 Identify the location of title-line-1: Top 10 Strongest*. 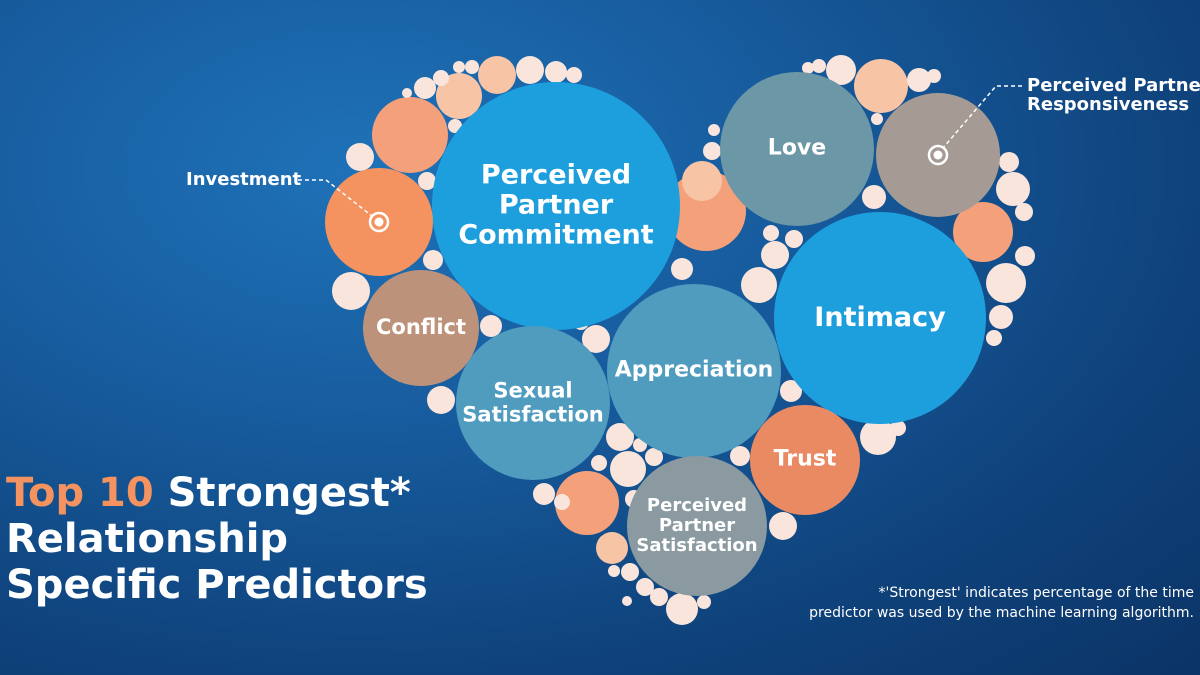
(217, 493).